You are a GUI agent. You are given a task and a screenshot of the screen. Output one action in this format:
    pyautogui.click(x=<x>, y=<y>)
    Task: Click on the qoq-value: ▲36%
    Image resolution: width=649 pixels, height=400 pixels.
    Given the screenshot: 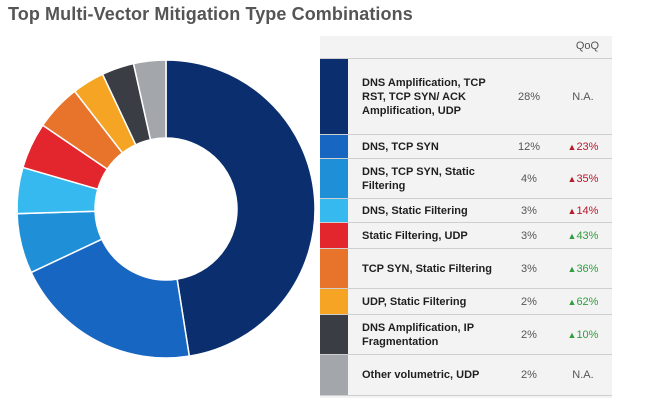 What is the action you would take?
    pyautogui.click(x=583, y=269)
    